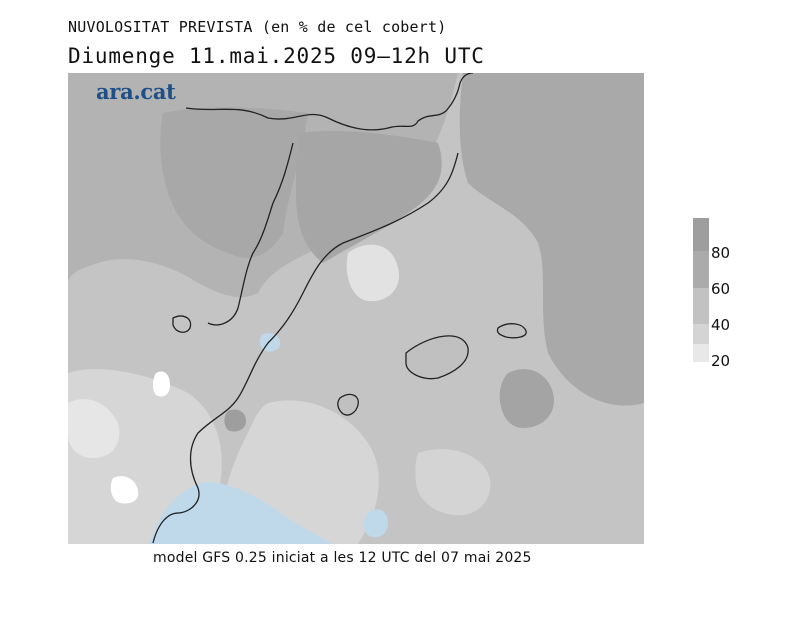  What do you see at coordinates (437, 357) in the screenshot?
I see `island-mallorca` at bounding box center [437, 357].